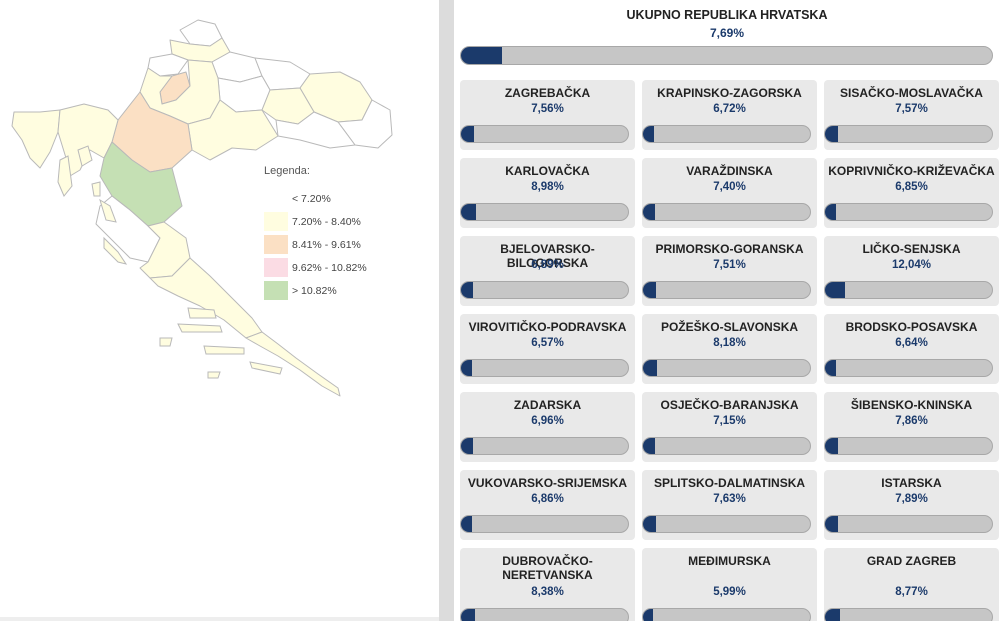  Describe the element at coordinates (729, 427) in the screenshot. I see `county-card: OSJEČKO-BARANJSKA 7,15%` at that location.